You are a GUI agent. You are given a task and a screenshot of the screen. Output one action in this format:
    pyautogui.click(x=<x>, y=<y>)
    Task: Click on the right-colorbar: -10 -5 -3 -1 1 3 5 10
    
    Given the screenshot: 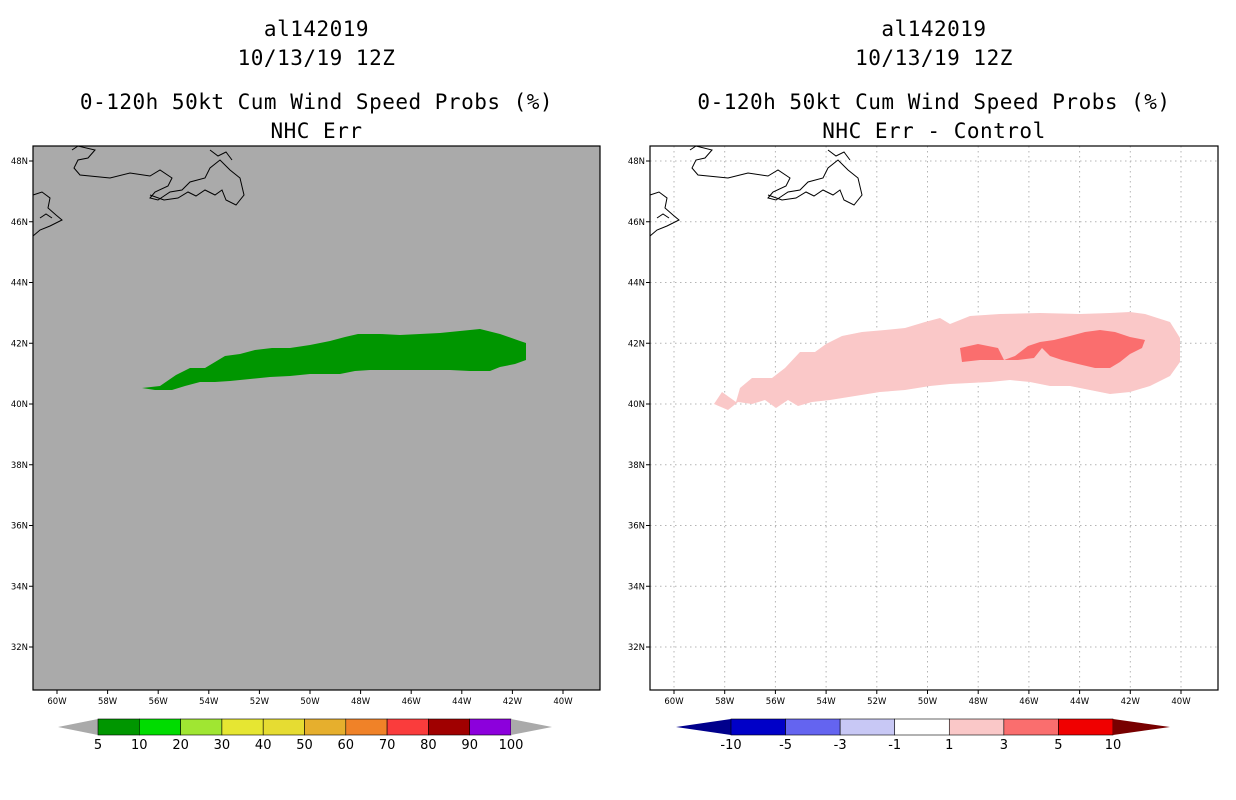 What is the action you would take?
    pyautogui.click(x=923, y=735)
    